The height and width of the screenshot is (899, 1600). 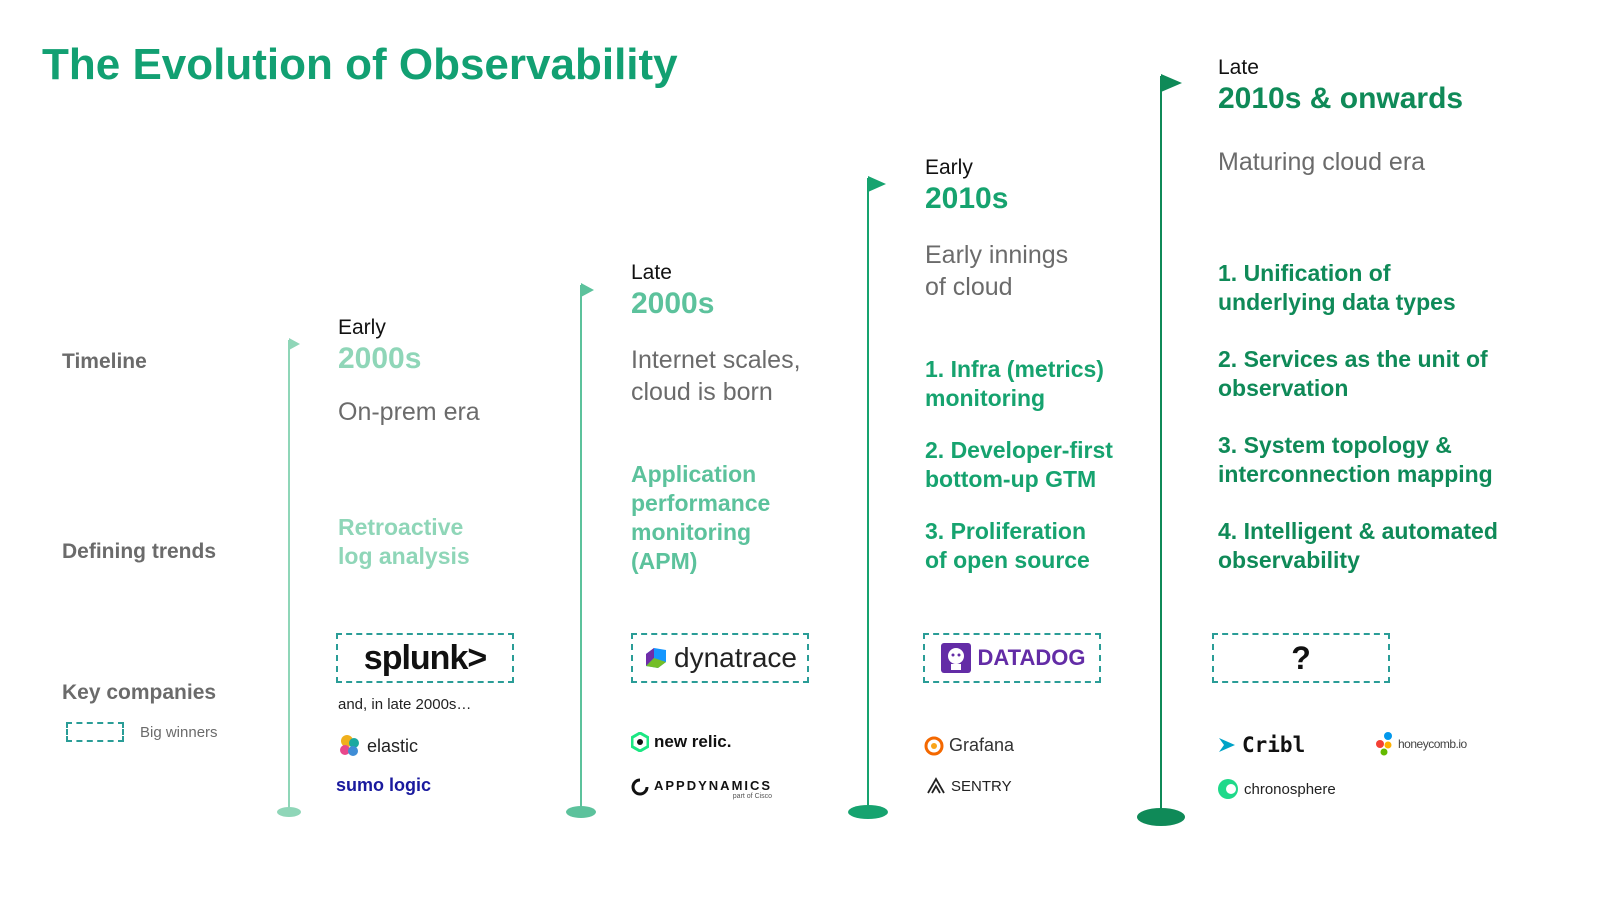 What do you see at coordinates (179, 732) in the screenshot?
I see `legend-label: Big winners` at bounding box center [179, 732].